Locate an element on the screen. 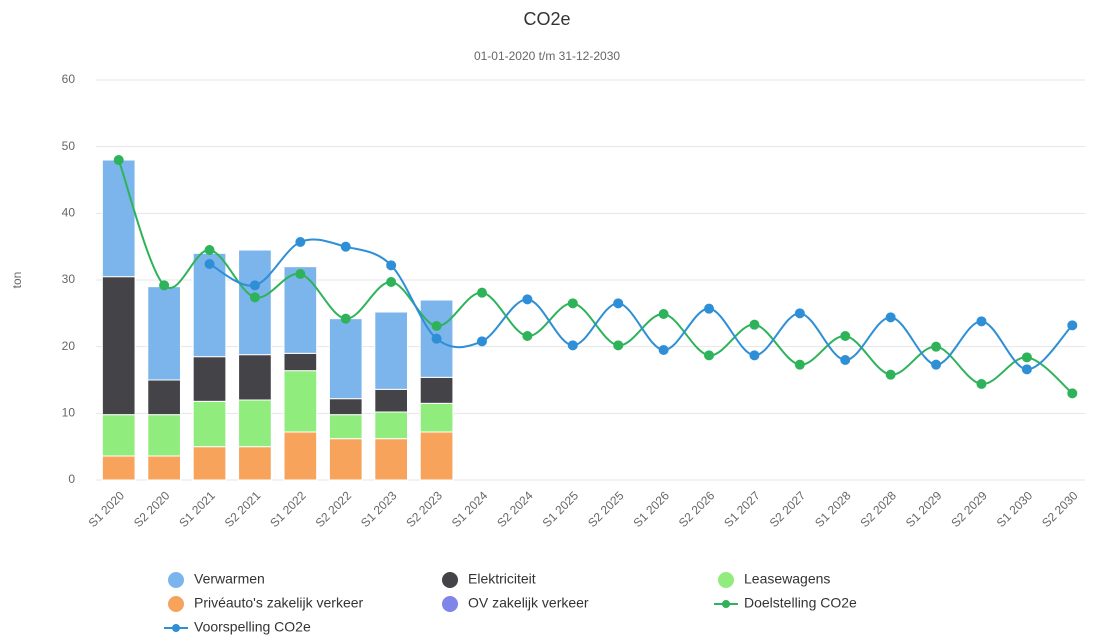 The height and width of the screenshot is (641, 1095). x-tick-label: S2 2024 is located at coordinates (515, 509).